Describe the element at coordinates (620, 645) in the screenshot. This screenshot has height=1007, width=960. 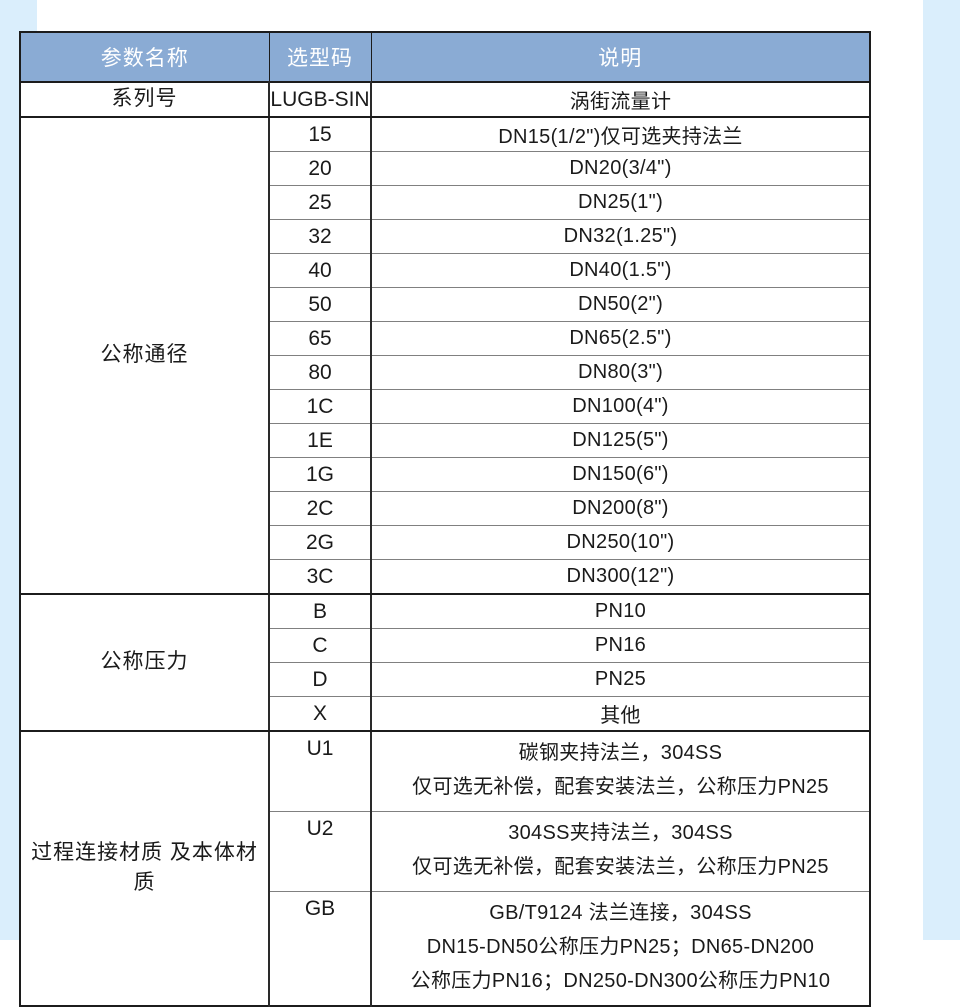
I see `desc-cell: PN16` at that location.